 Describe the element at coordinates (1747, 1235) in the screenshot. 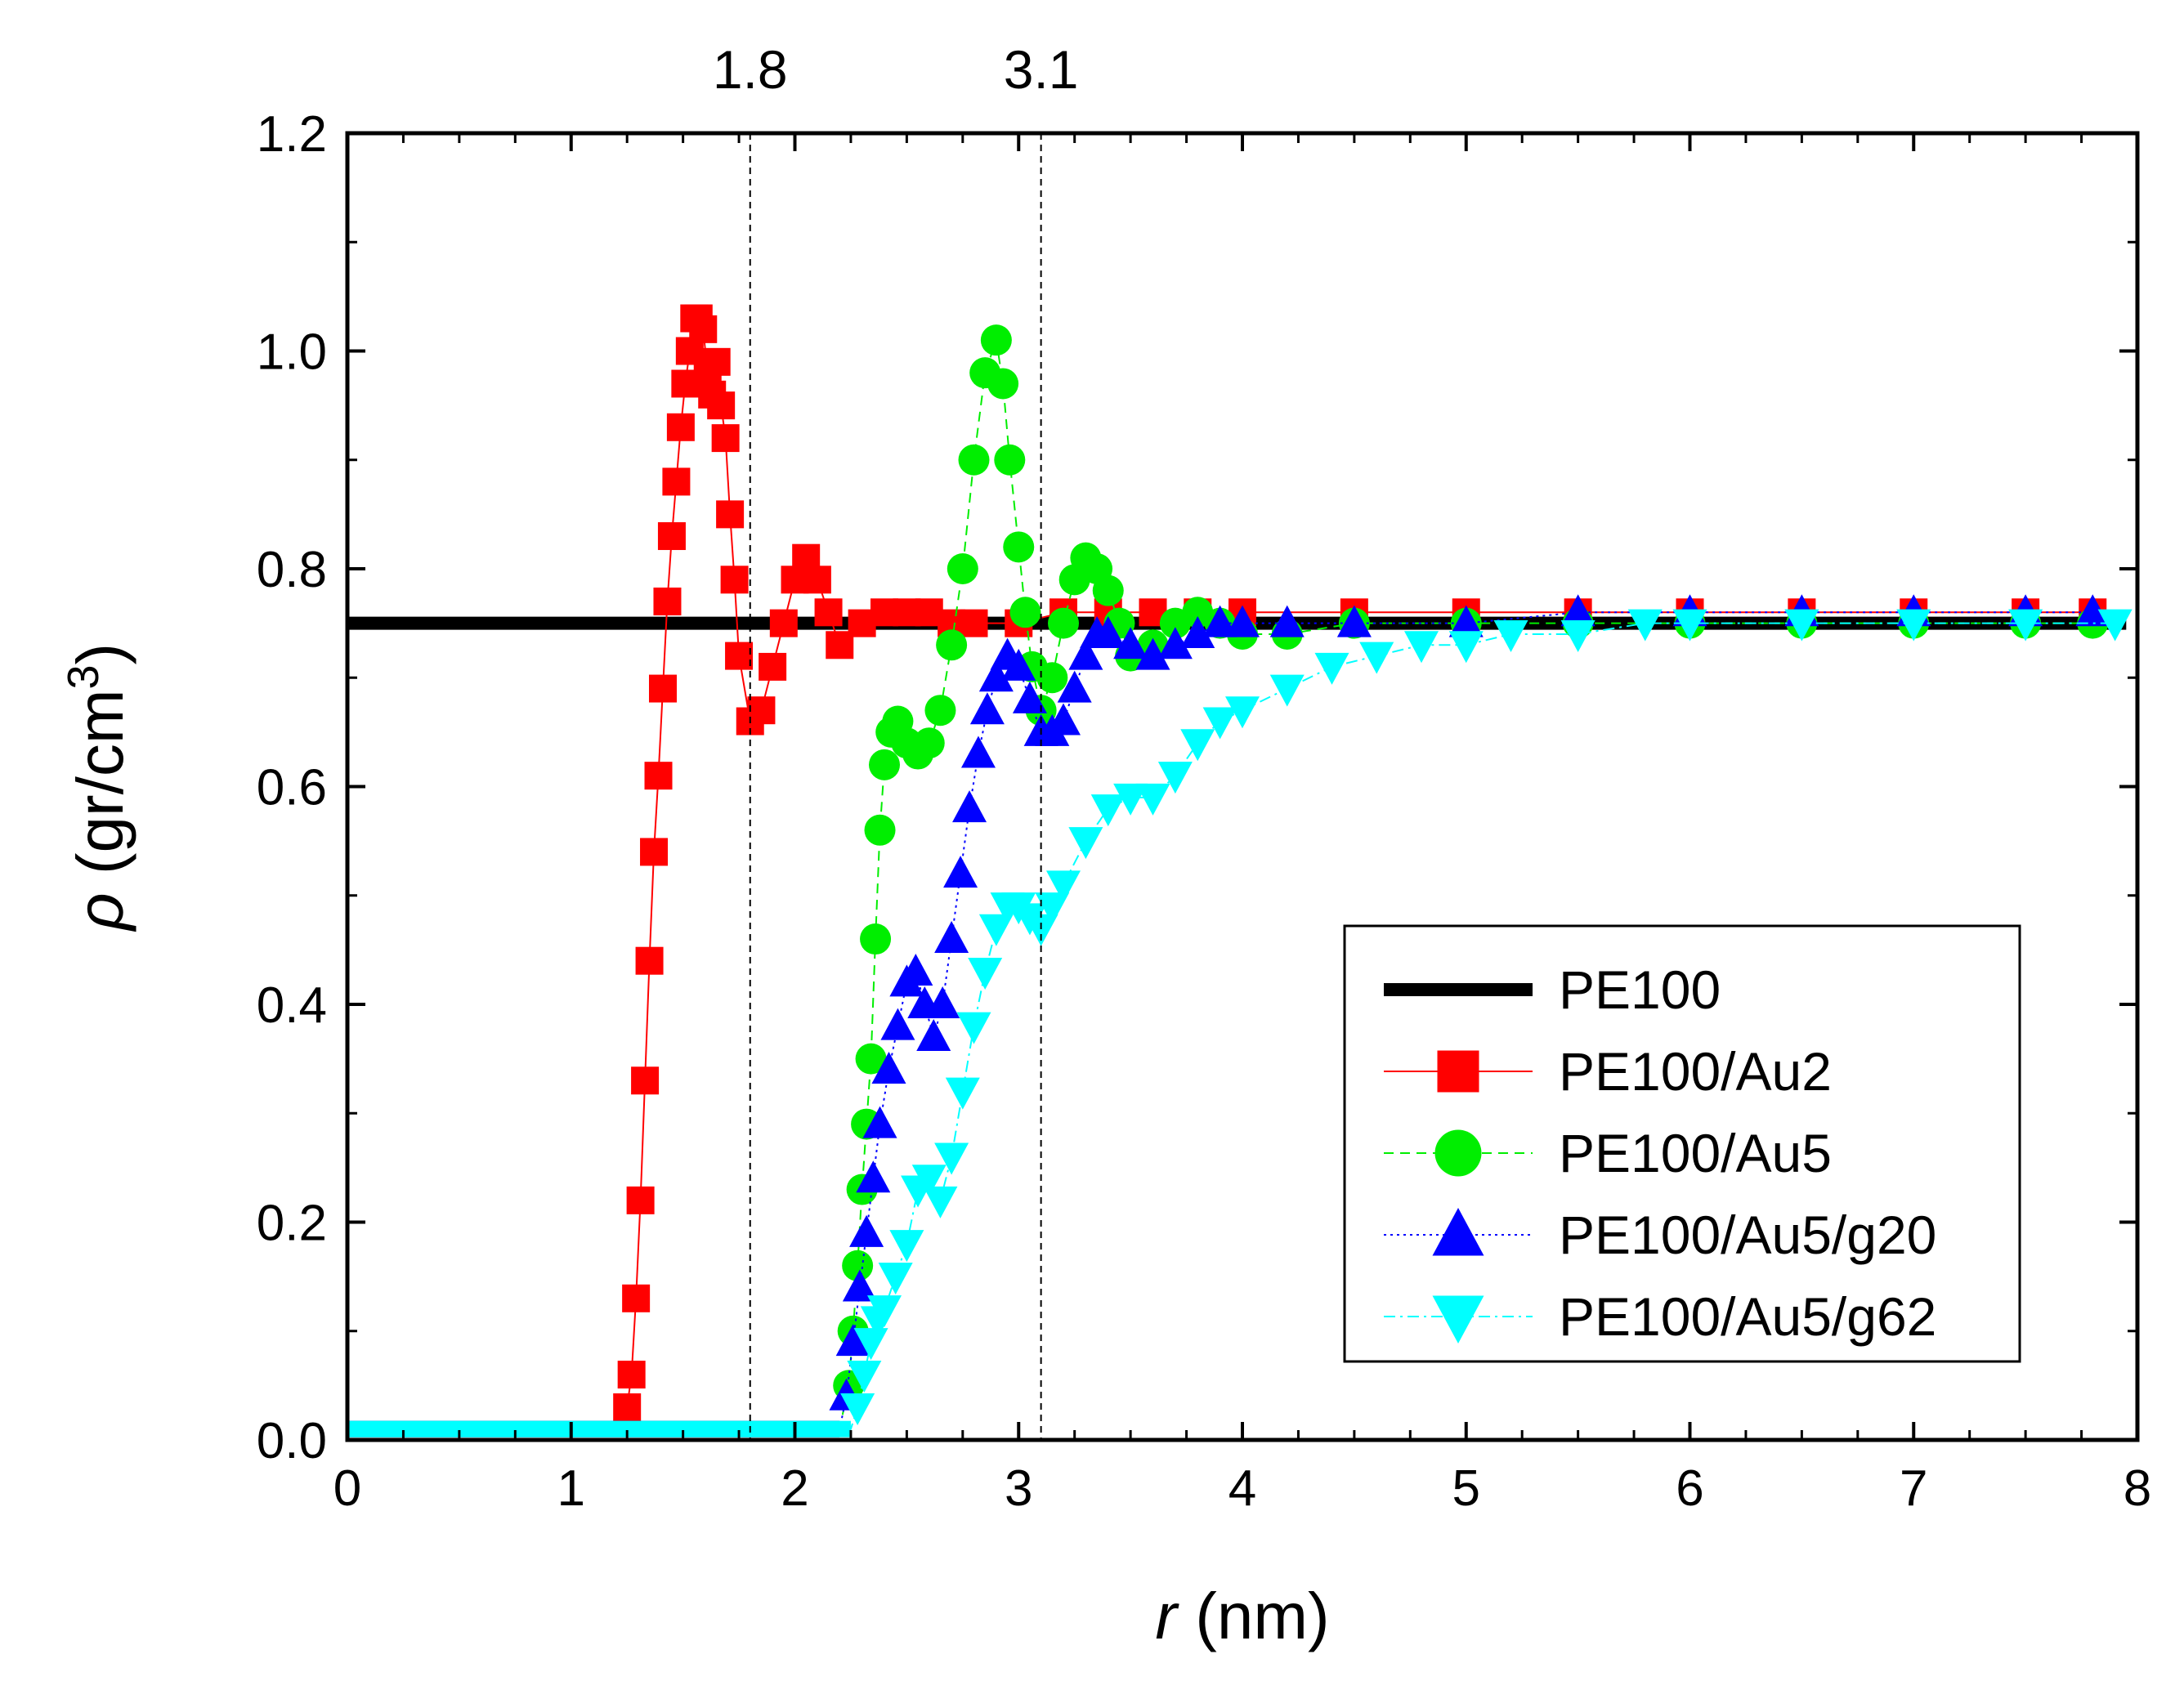

I see `legend-label: PE100/Au5/g20` at that location.